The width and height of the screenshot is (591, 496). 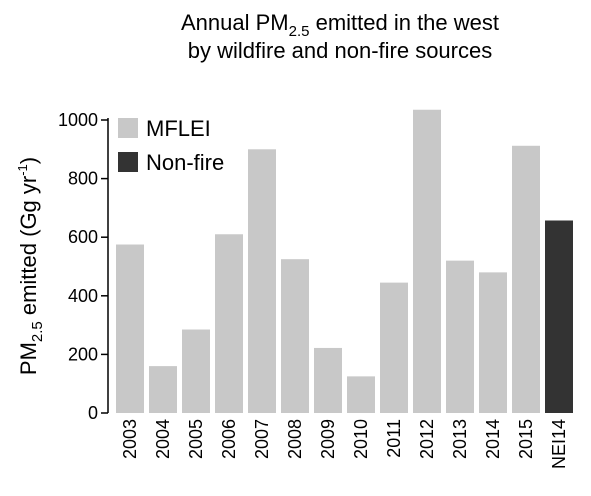 What do you see at coordinates (340, 50) in the screenshot?
I see `chart-title-line-2: by wildfire and non-fire sources` at bounding box center [340, 50].